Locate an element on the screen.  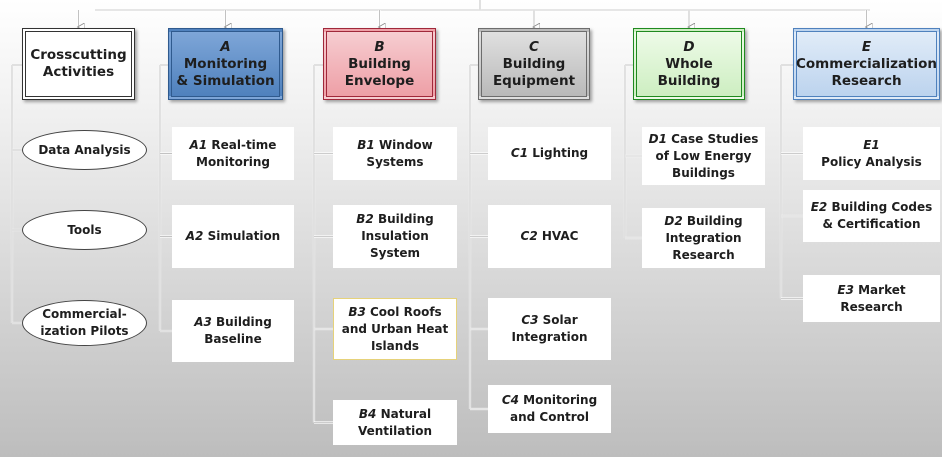
header-title: Building Equipment is located at coordinates (534, 72).